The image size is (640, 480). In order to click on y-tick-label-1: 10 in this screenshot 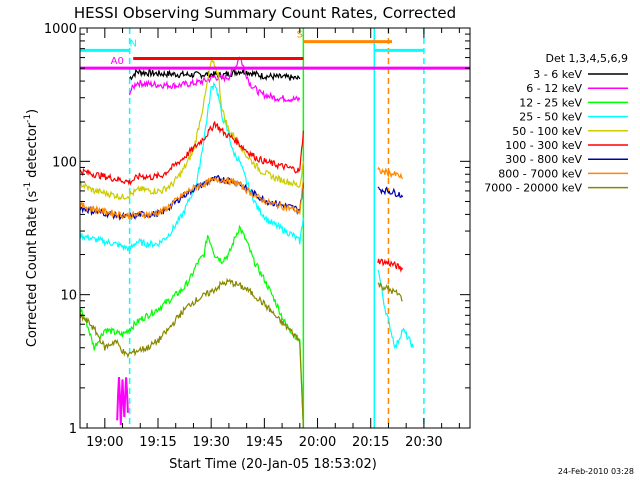, I will do `click(68, 296)`.